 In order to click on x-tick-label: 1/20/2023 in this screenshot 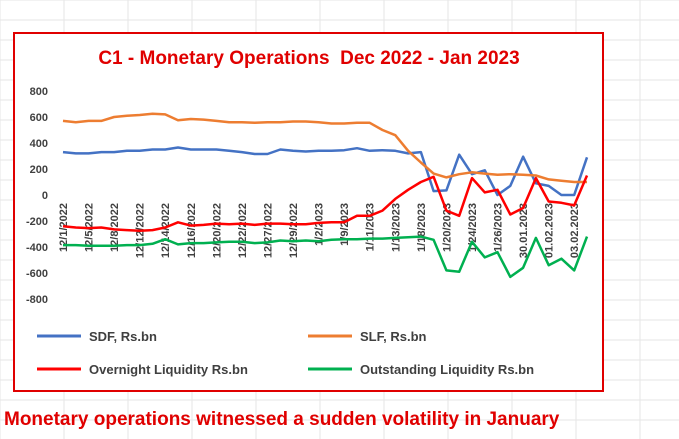, I will do `click(447, 227)`.